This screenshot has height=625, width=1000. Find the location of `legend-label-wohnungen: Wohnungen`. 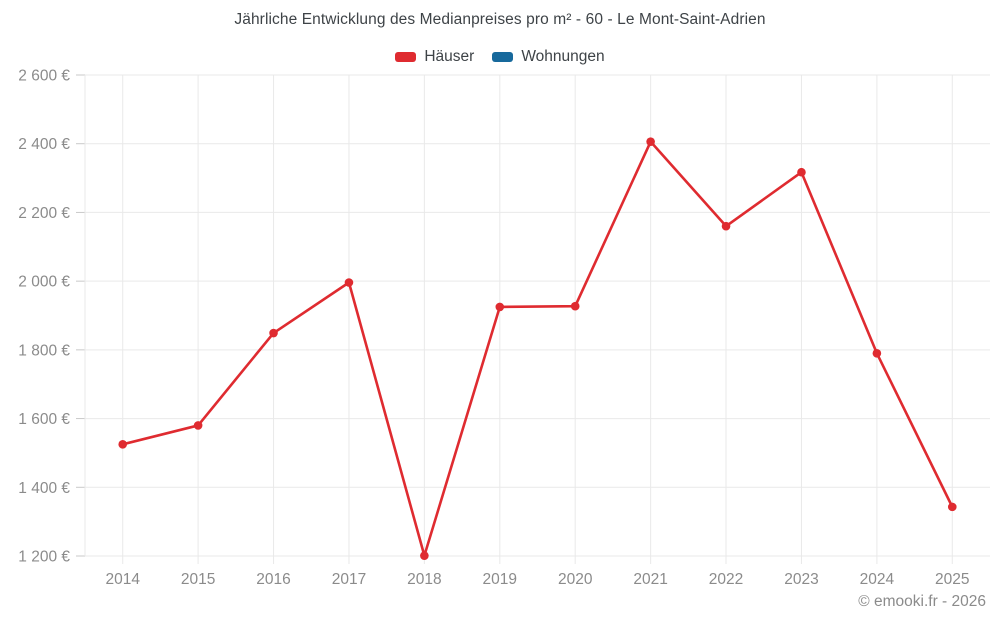

legend-label-wohnungen: Wohnungen is located at coordinates (563, 56).